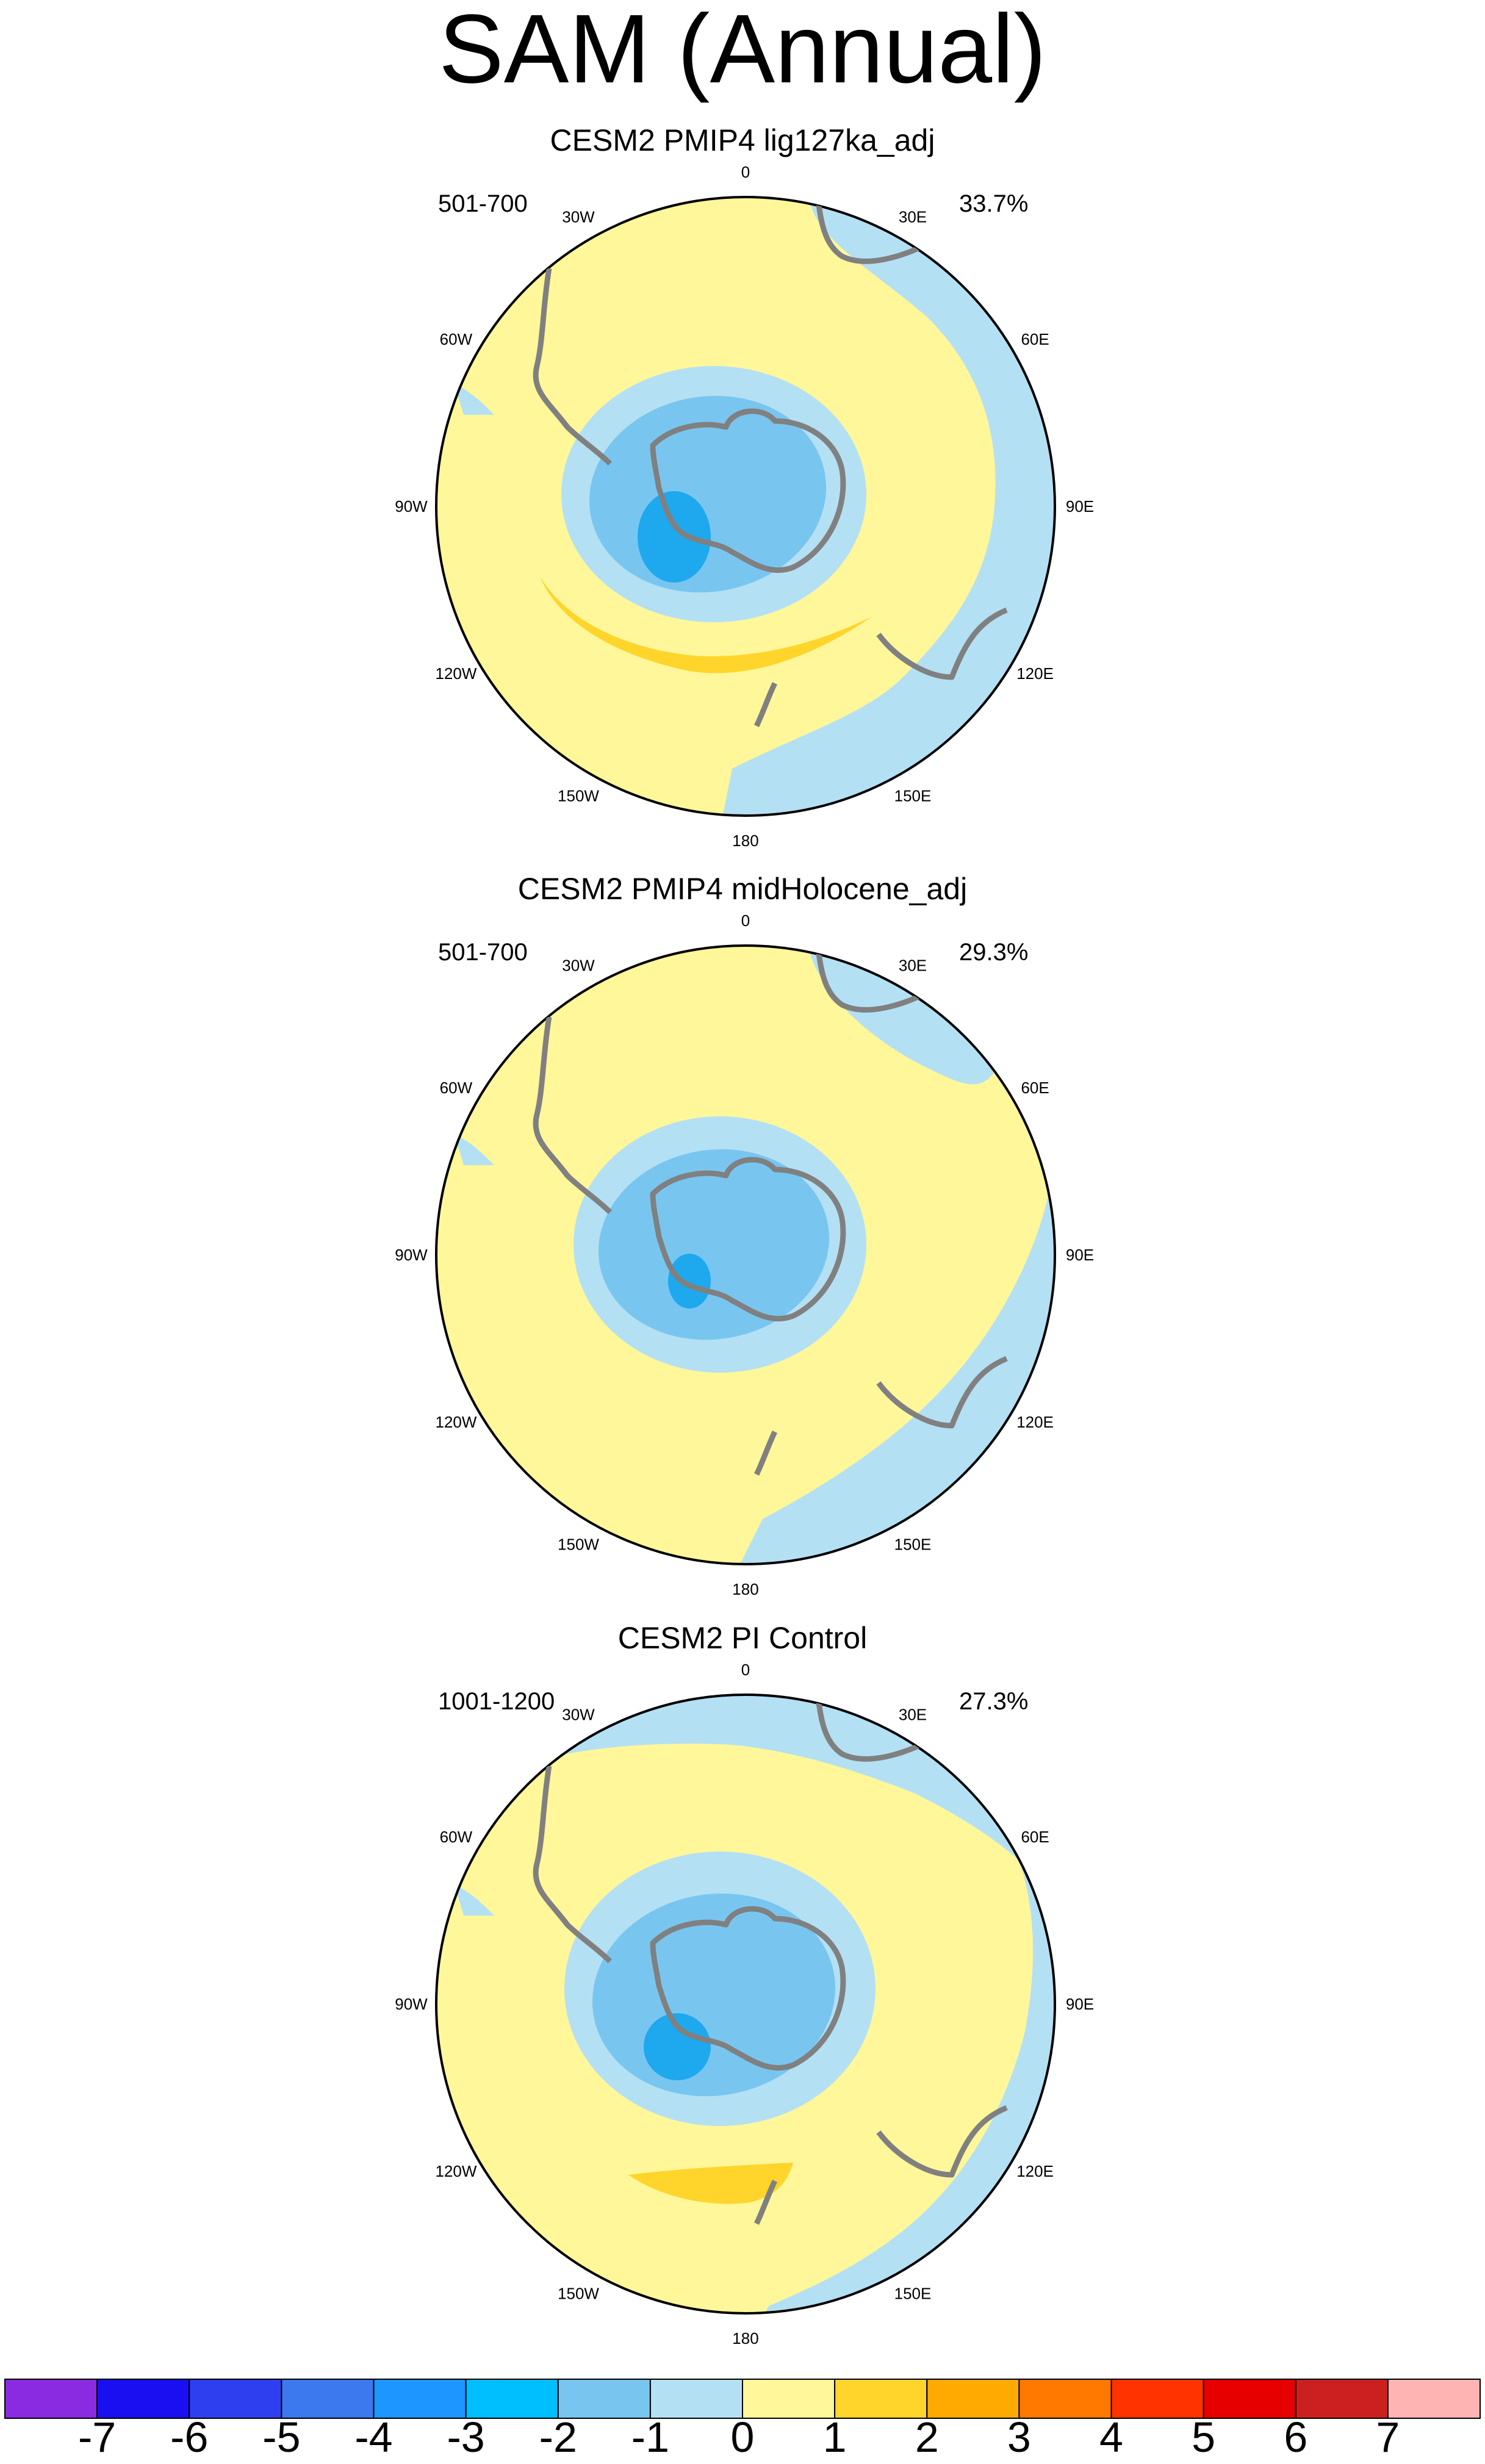  I want to click on panel-title: CESM2 PMIP4 midHolocene_adj, so click(743, 889).